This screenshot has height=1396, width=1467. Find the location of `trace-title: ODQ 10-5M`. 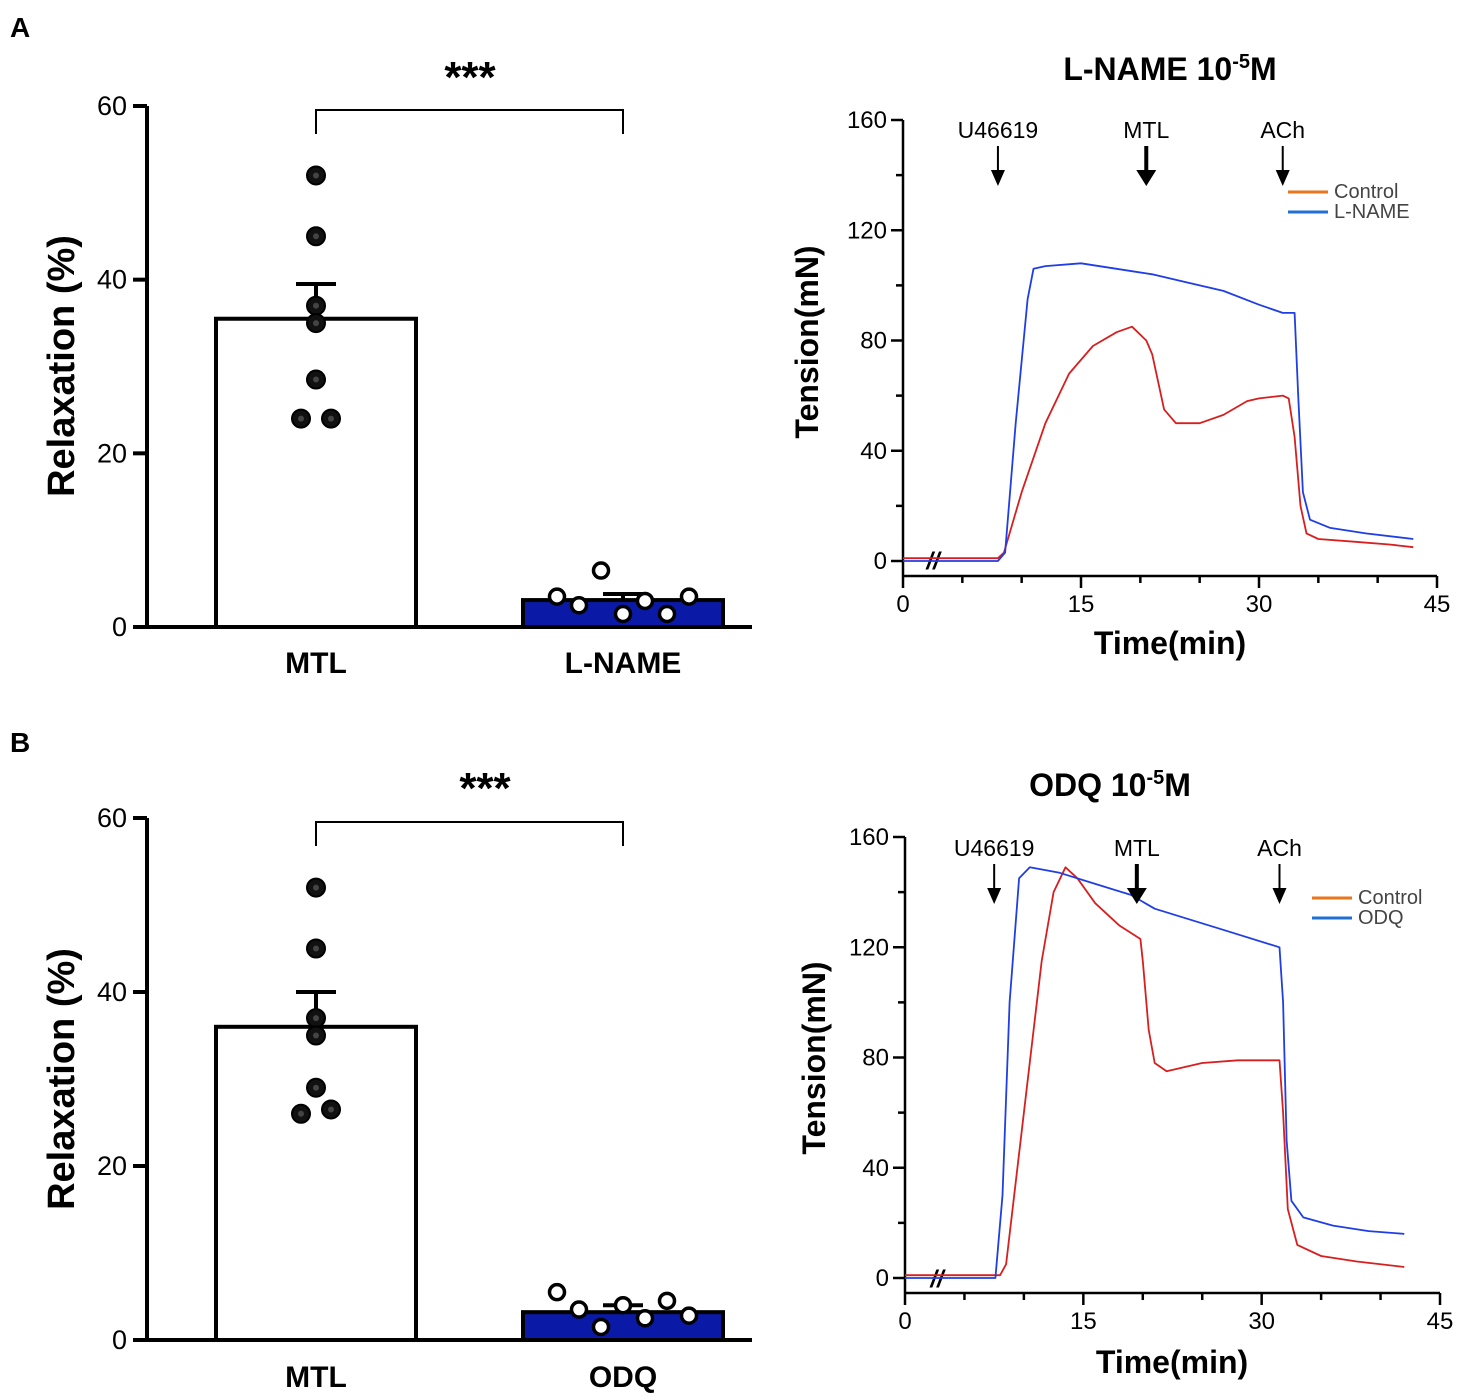

trace-title: ODQ 10-5M is located at coordinates (1110, 785).